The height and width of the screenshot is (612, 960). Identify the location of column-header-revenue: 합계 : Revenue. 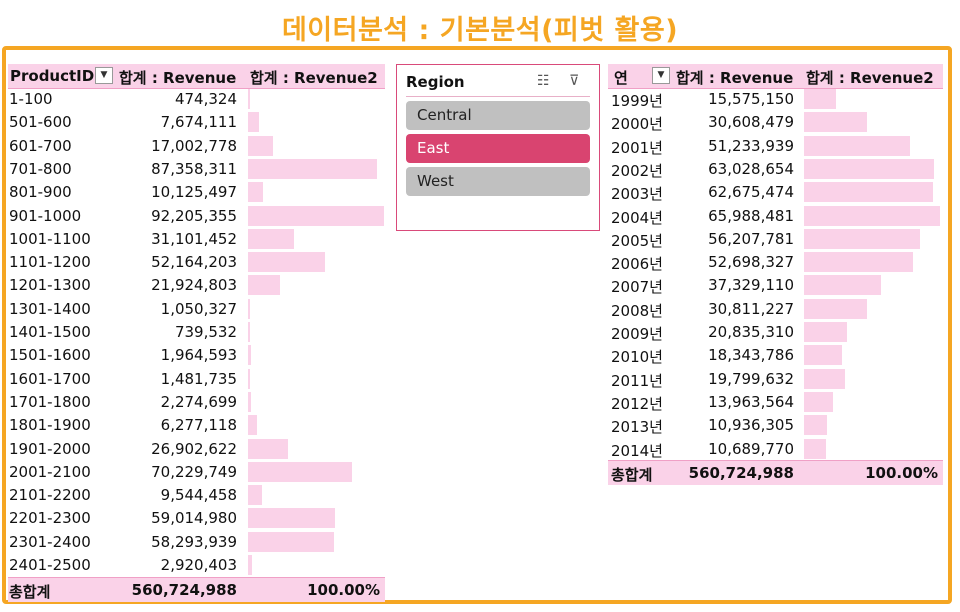
(735, 78).